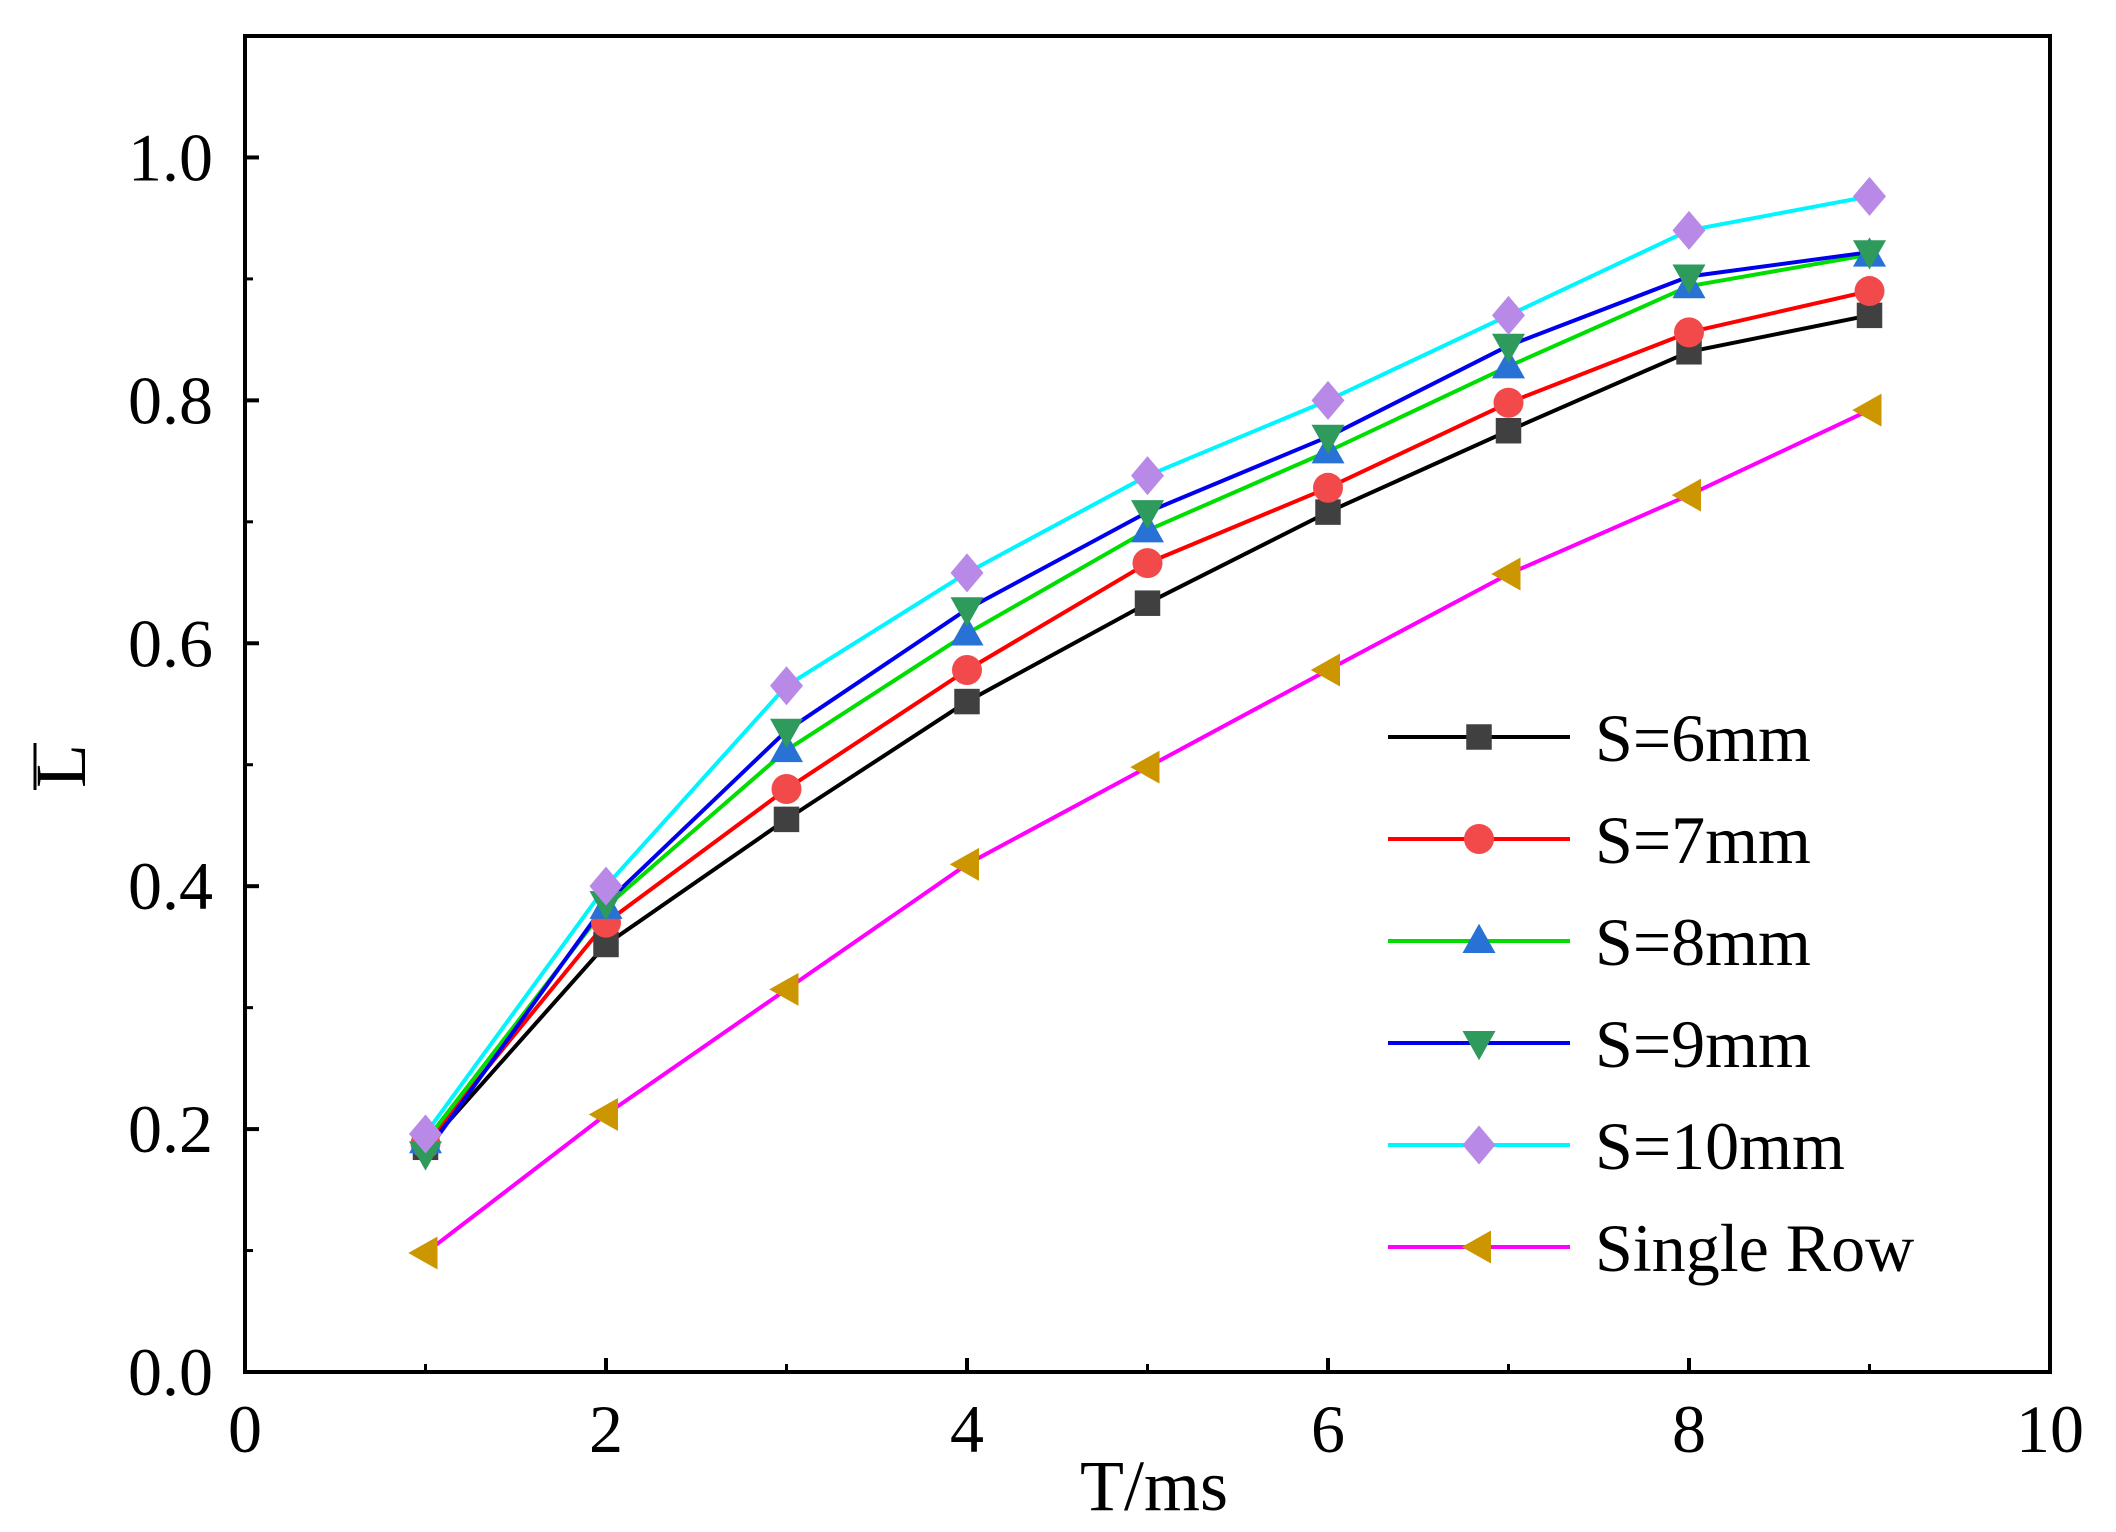 The image size is (2116, 1532). Describe the element at coordinates (606, 886) in the screenshot. I see `data-point-s-10mm-x2` at that location.